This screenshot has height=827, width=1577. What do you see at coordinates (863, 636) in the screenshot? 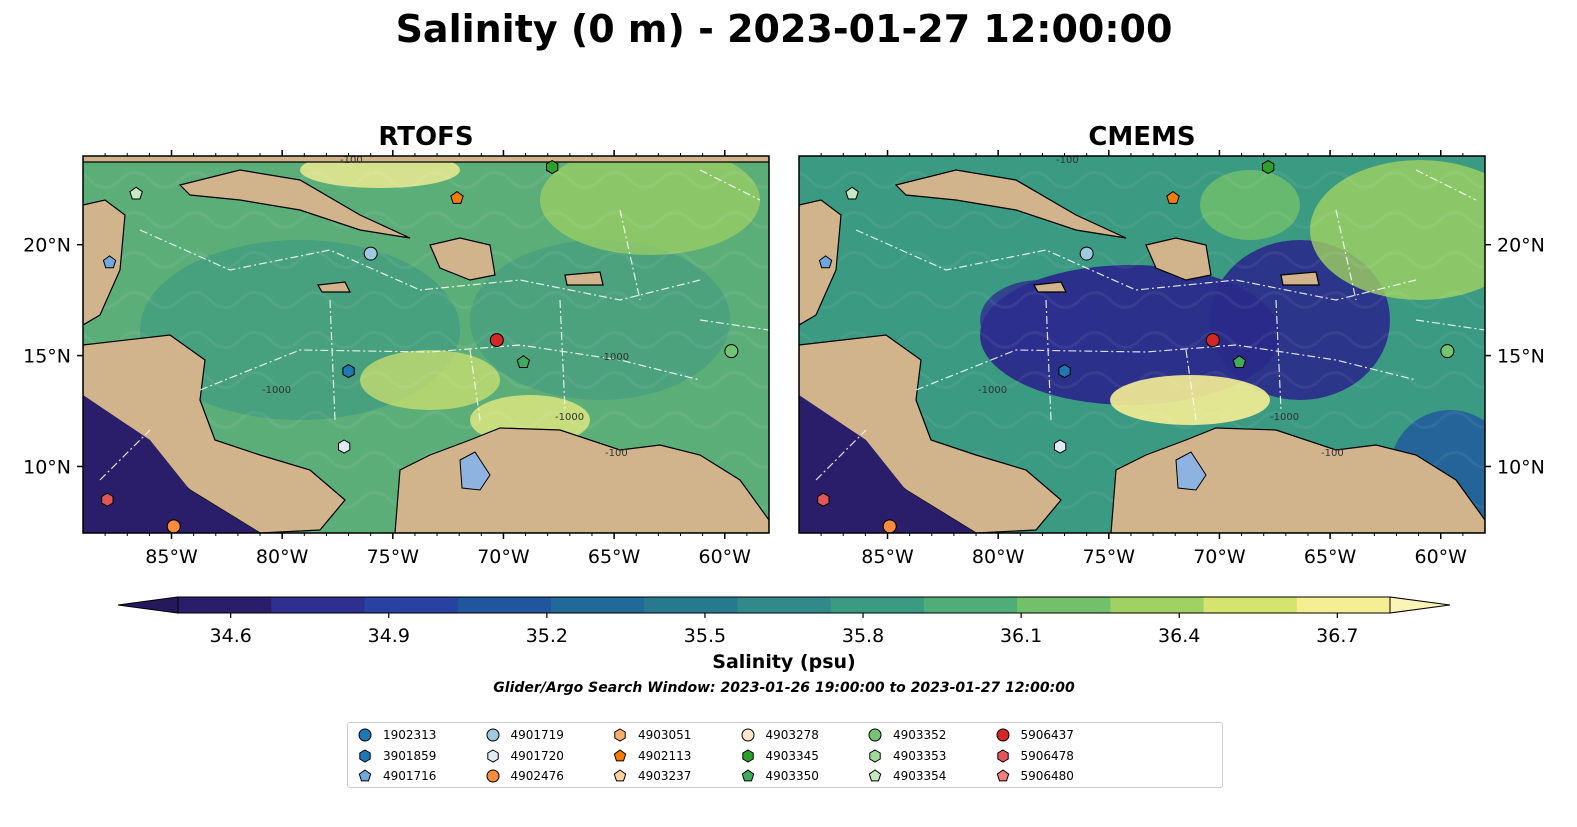
I see `colorbar-tick-label: 35.8` at bounding box center [863, 636].